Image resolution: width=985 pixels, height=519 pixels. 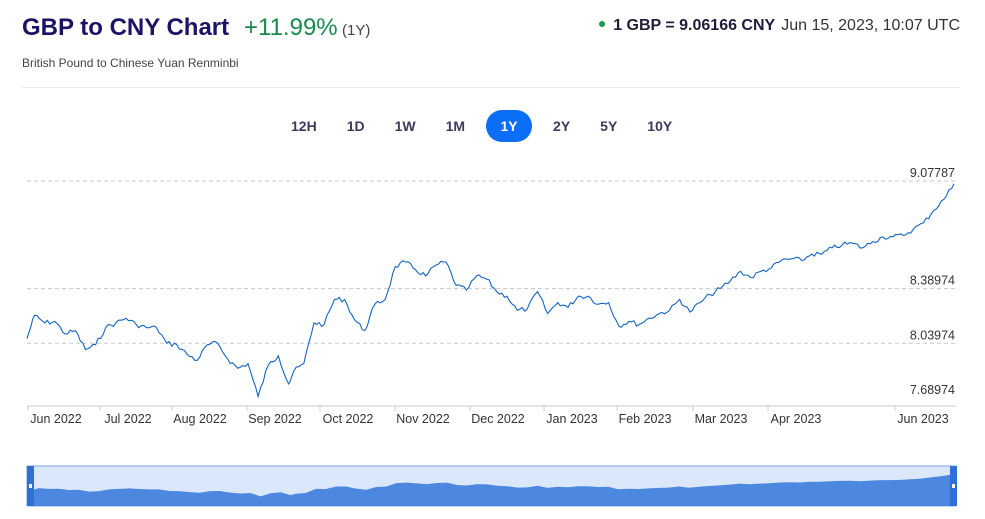 I want to click on tab-10y: 10Y, so click(x=660, y=126).